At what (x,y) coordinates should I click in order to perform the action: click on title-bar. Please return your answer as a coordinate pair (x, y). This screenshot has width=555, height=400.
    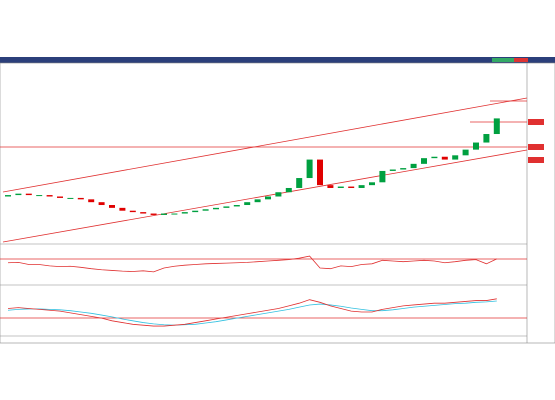
    Looking at the image, I should click on (277, 60).